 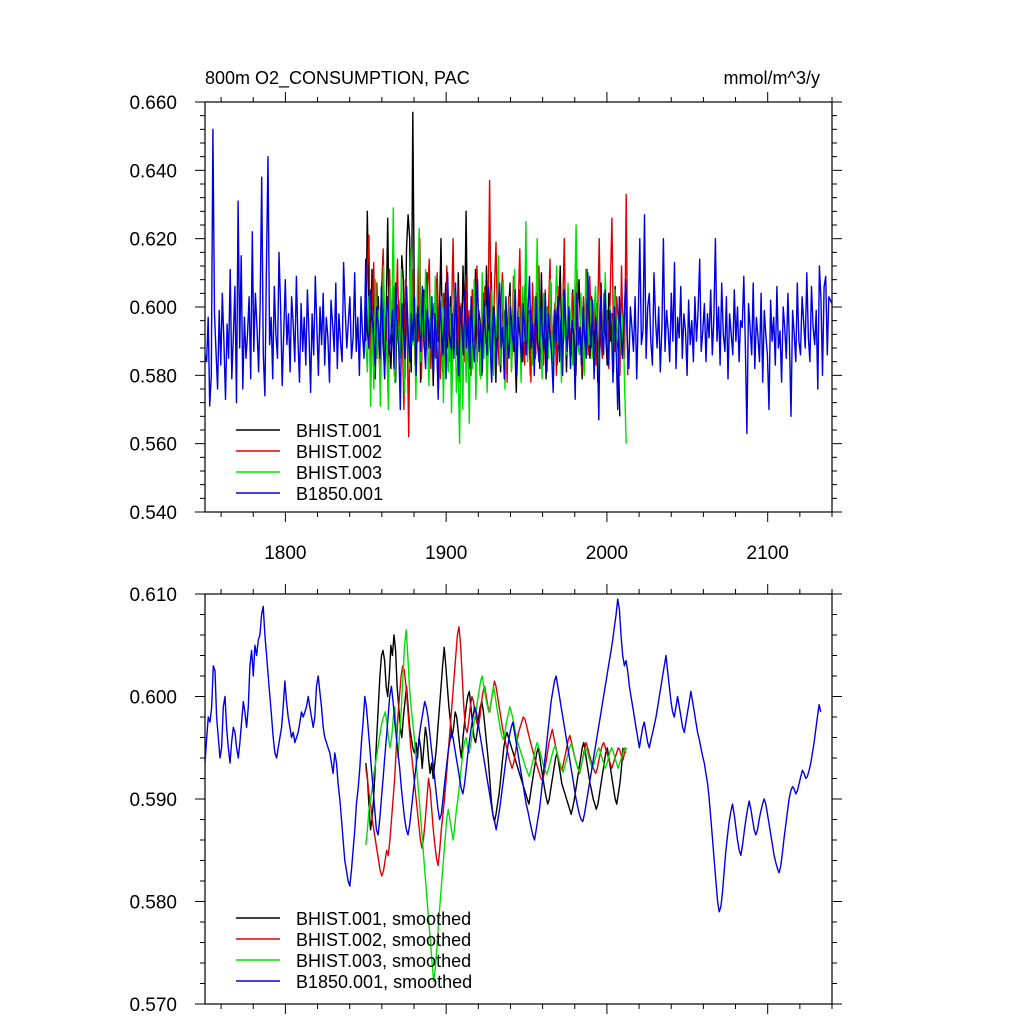 What do you see at coordinates (607, 553) in the screenshot?
I see `x-tick-label: 2000` at bounding box center [607, 553].